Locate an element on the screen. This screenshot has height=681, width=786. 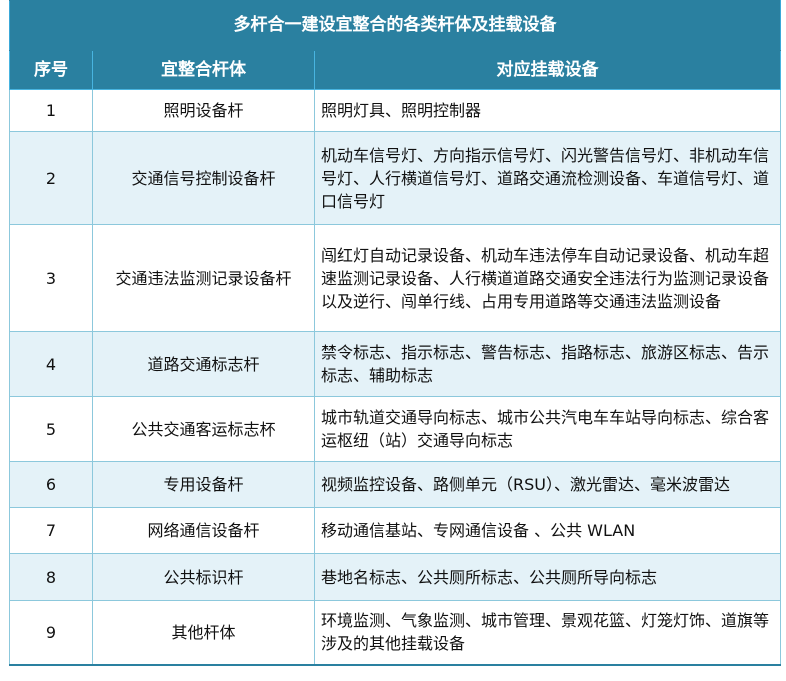
row-pole: 专用设备杆 is located at coordinates (203, 484).